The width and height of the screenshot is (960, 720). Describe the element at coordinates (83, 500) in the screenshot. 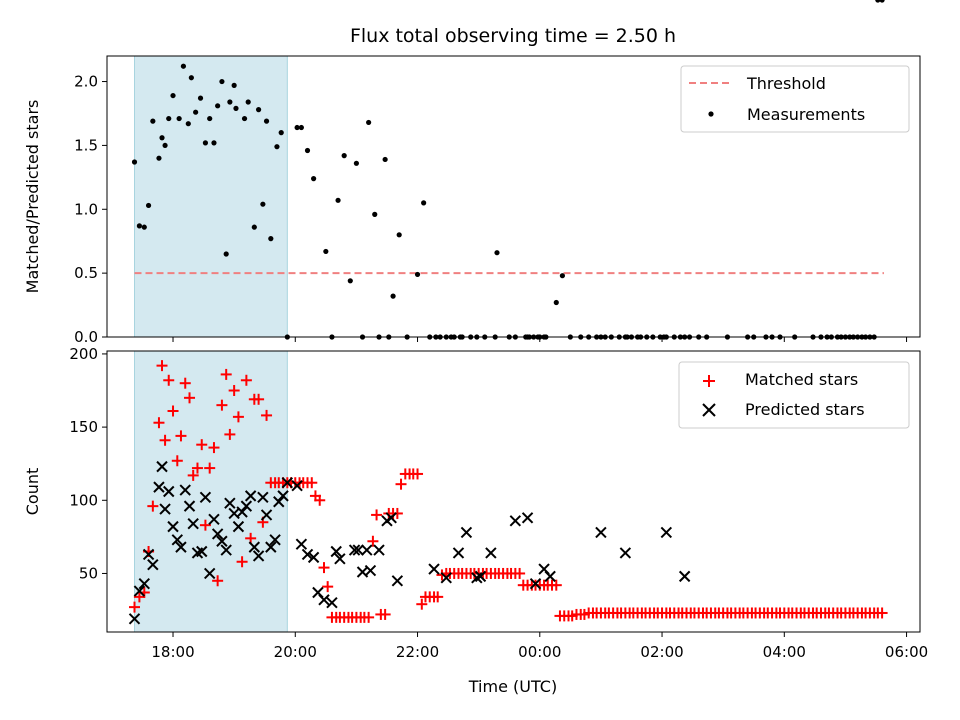

I see `y-tick-label: 100` at that location.